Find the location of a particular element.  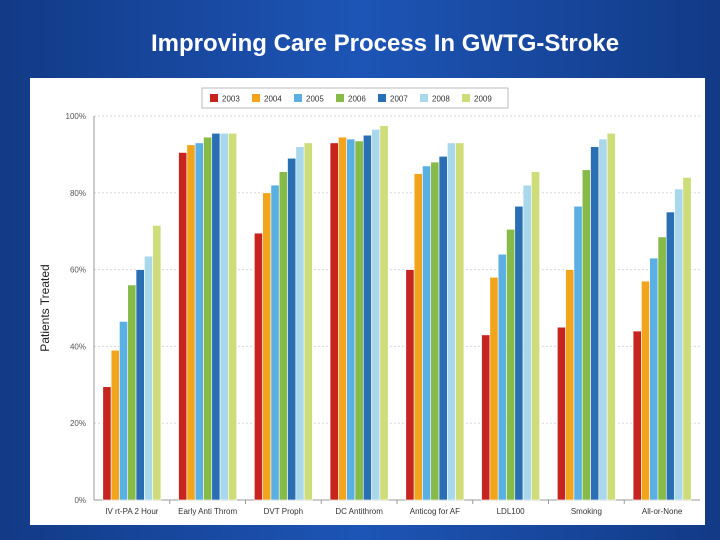

legend-label: 2009 is located at coordinates (483, 99).